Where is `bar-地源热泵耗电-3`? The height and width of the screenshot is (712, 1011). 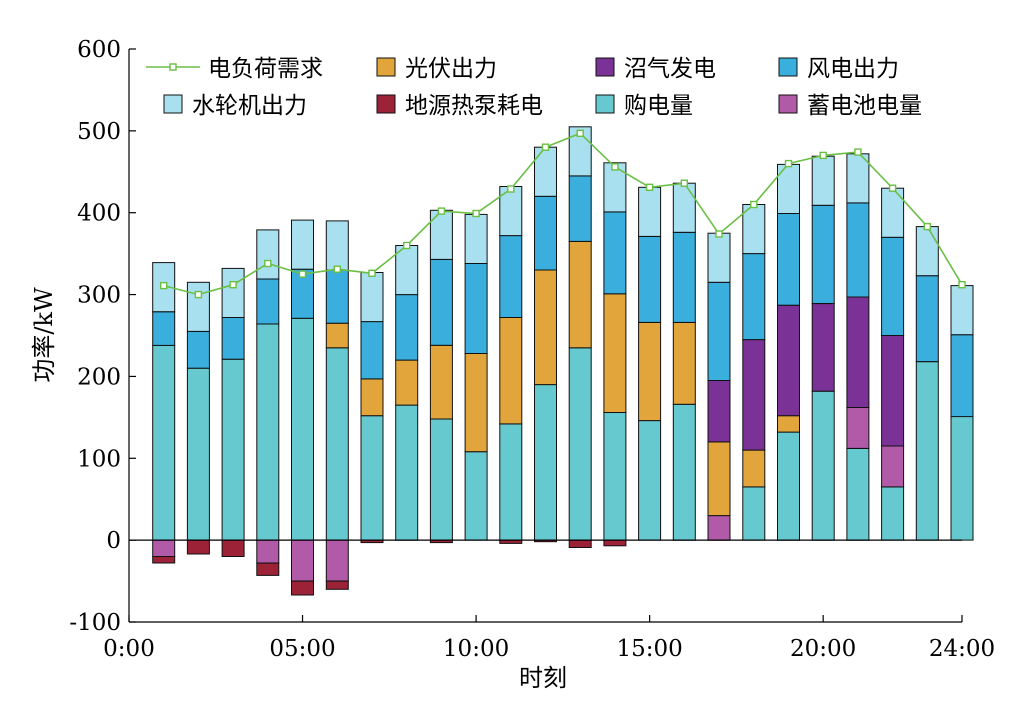 bar-地源热泵耗电-3 is located at coordinates (233, 548).